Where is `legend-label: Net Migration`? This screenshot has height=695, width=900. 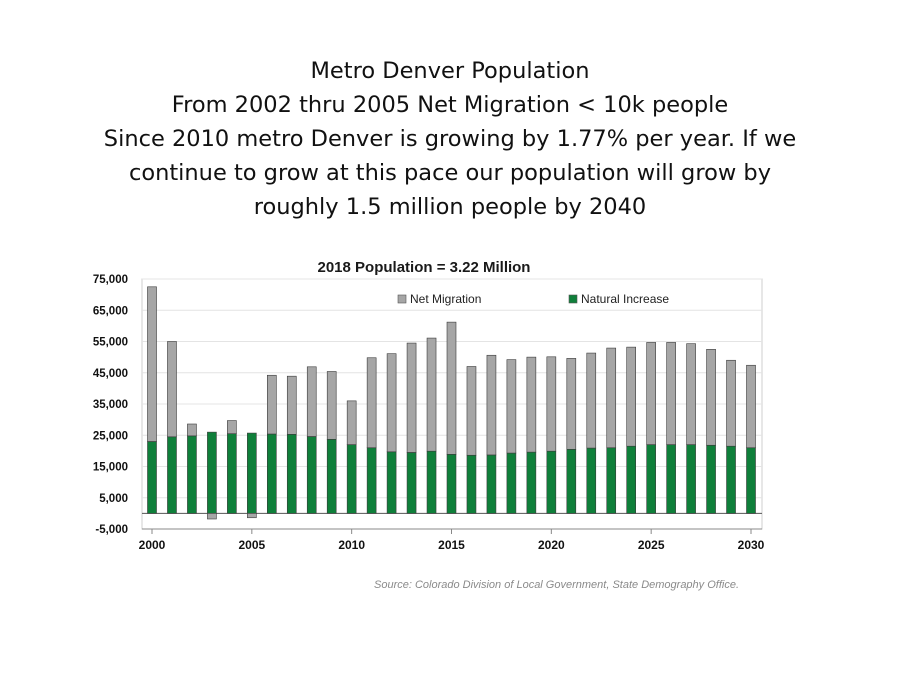
legend-label: Net Migration is located at coordinates (445, 299).